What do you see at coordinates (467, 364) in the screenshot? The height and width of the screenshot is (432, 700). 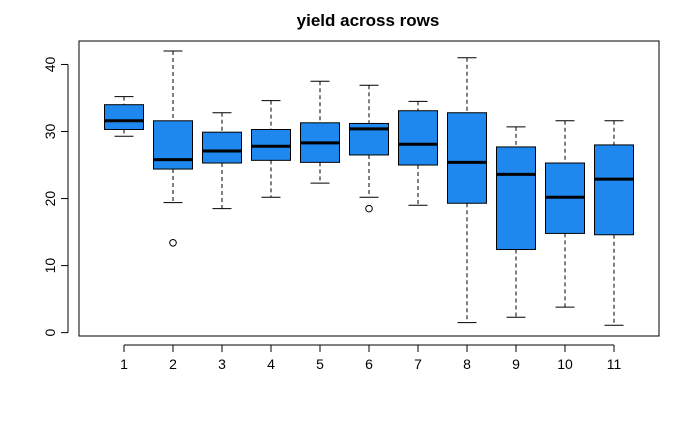 I see `x-tick-label: 8` at bounding box center [467, 364].